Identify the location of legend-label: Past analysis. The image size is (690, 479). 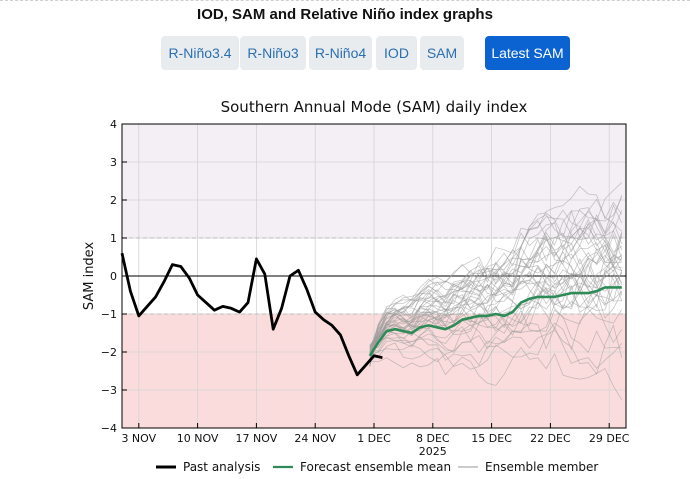
(221, 467).